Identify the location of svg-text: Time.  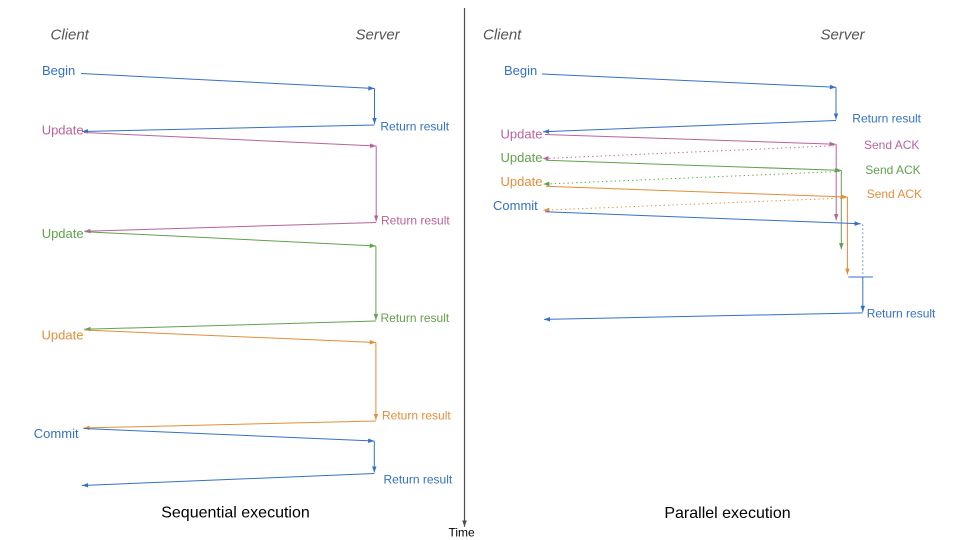
(462, 533).